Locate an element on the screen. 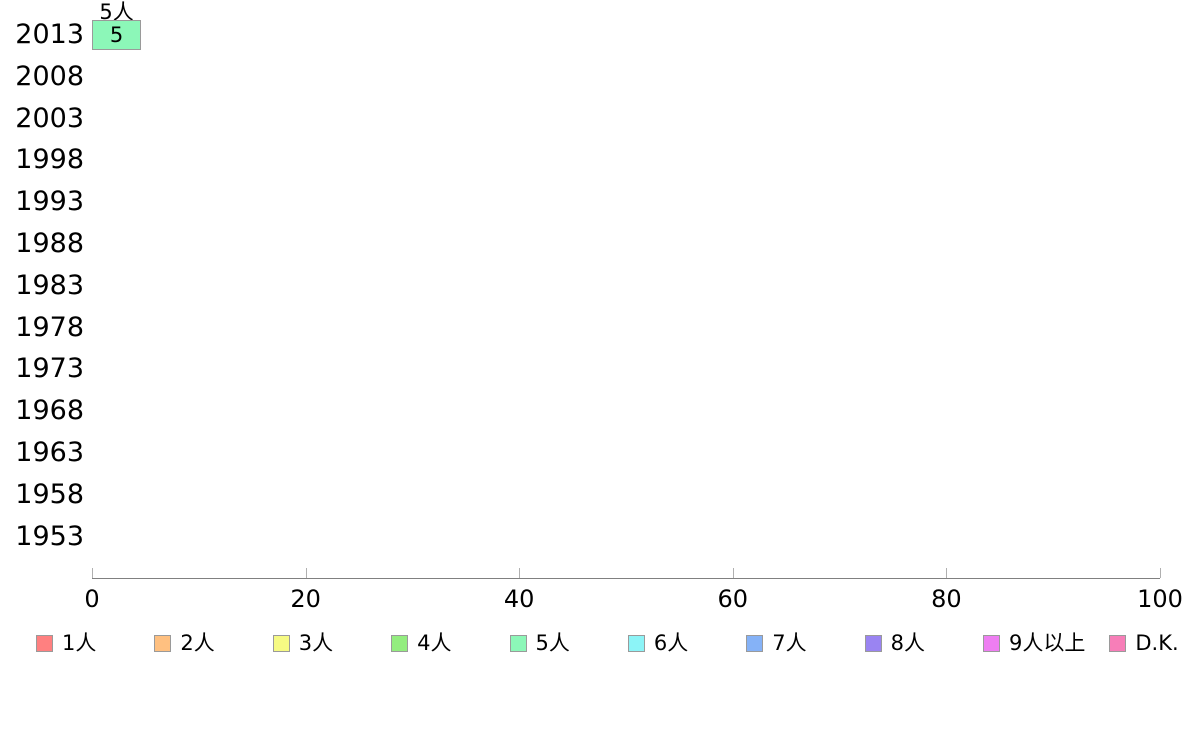  bar-row-1988 is located at coordinates (626, 244).